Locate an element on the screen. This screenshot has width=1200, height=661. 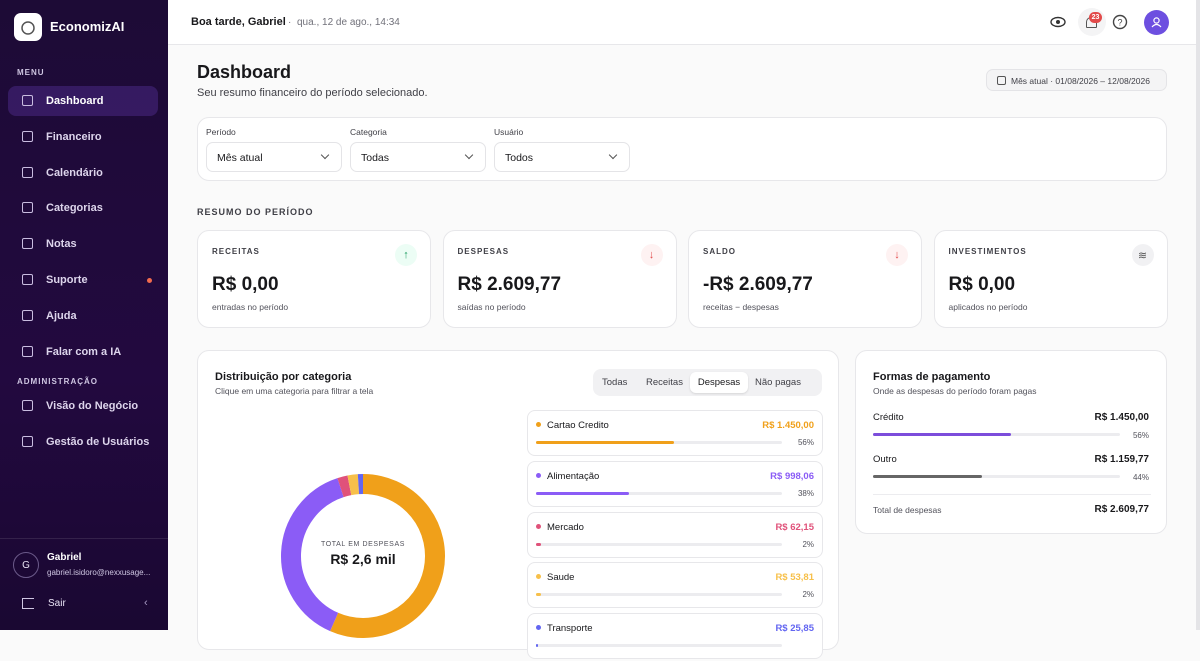
nav-label: Suporte is located at coordinates (67, 280).